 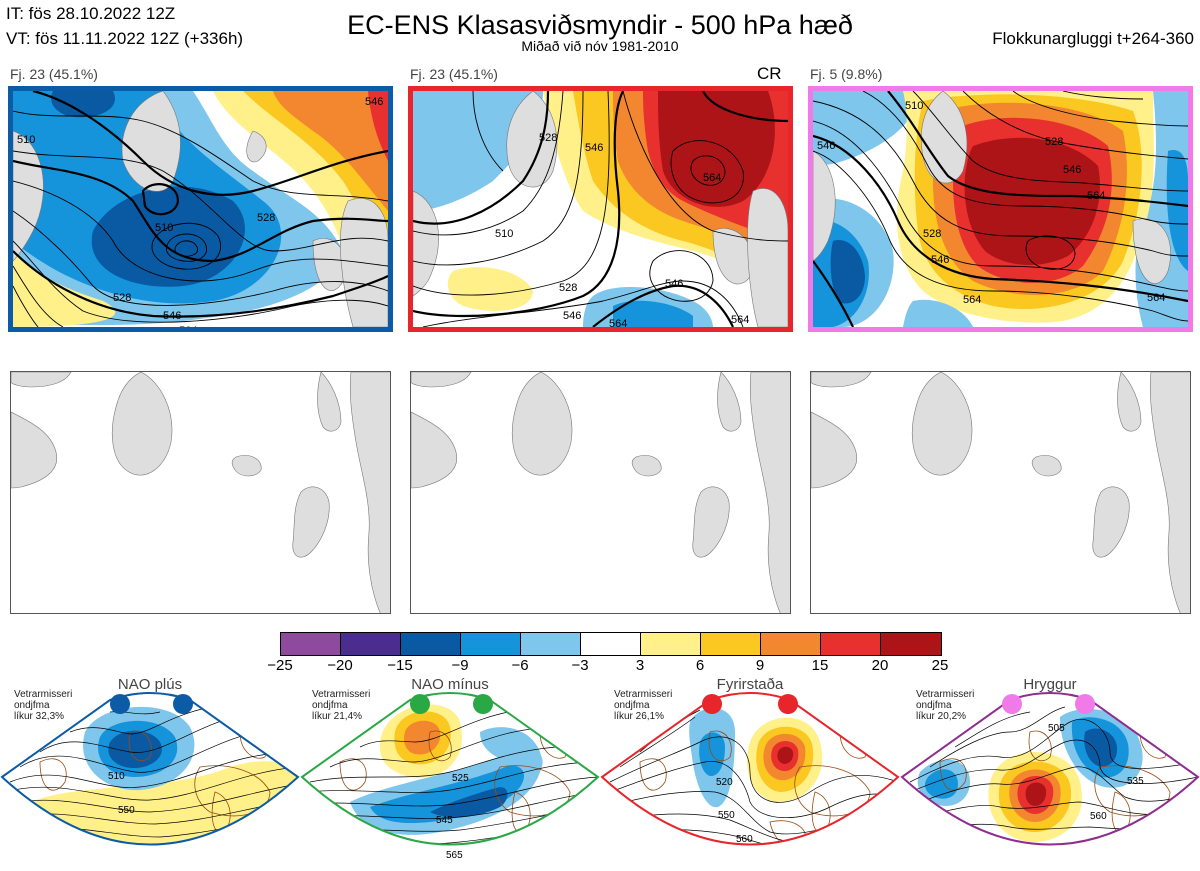 What do you see at coordinates (941, 716) in the screenshot?
I see `note-line: líkur 20,2%` at bounding box center [941, 716].